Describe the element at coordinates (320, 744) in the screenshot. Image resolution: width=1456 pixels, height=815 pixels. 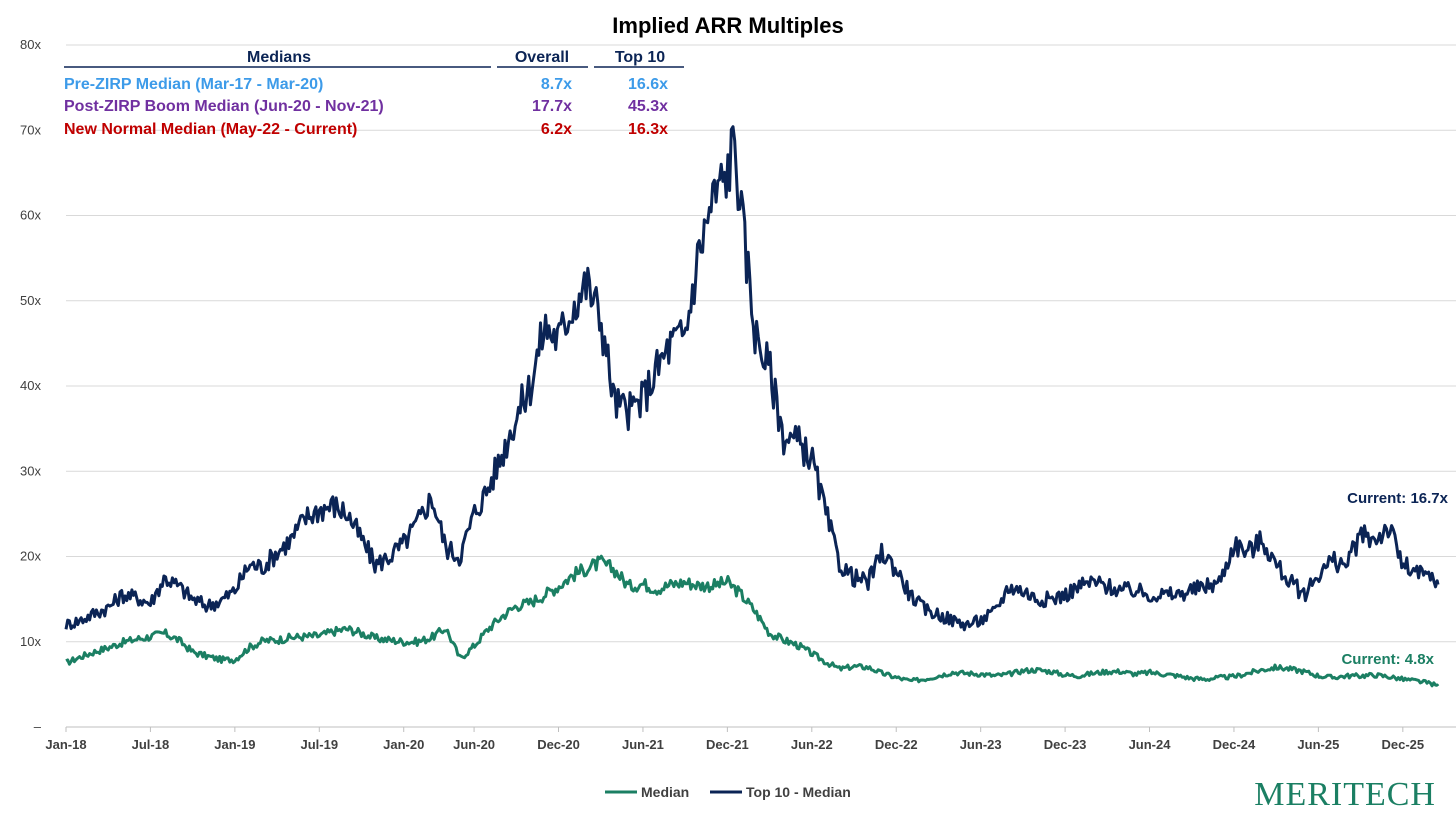
I see `x-tick-label: Jul-19` at that location.